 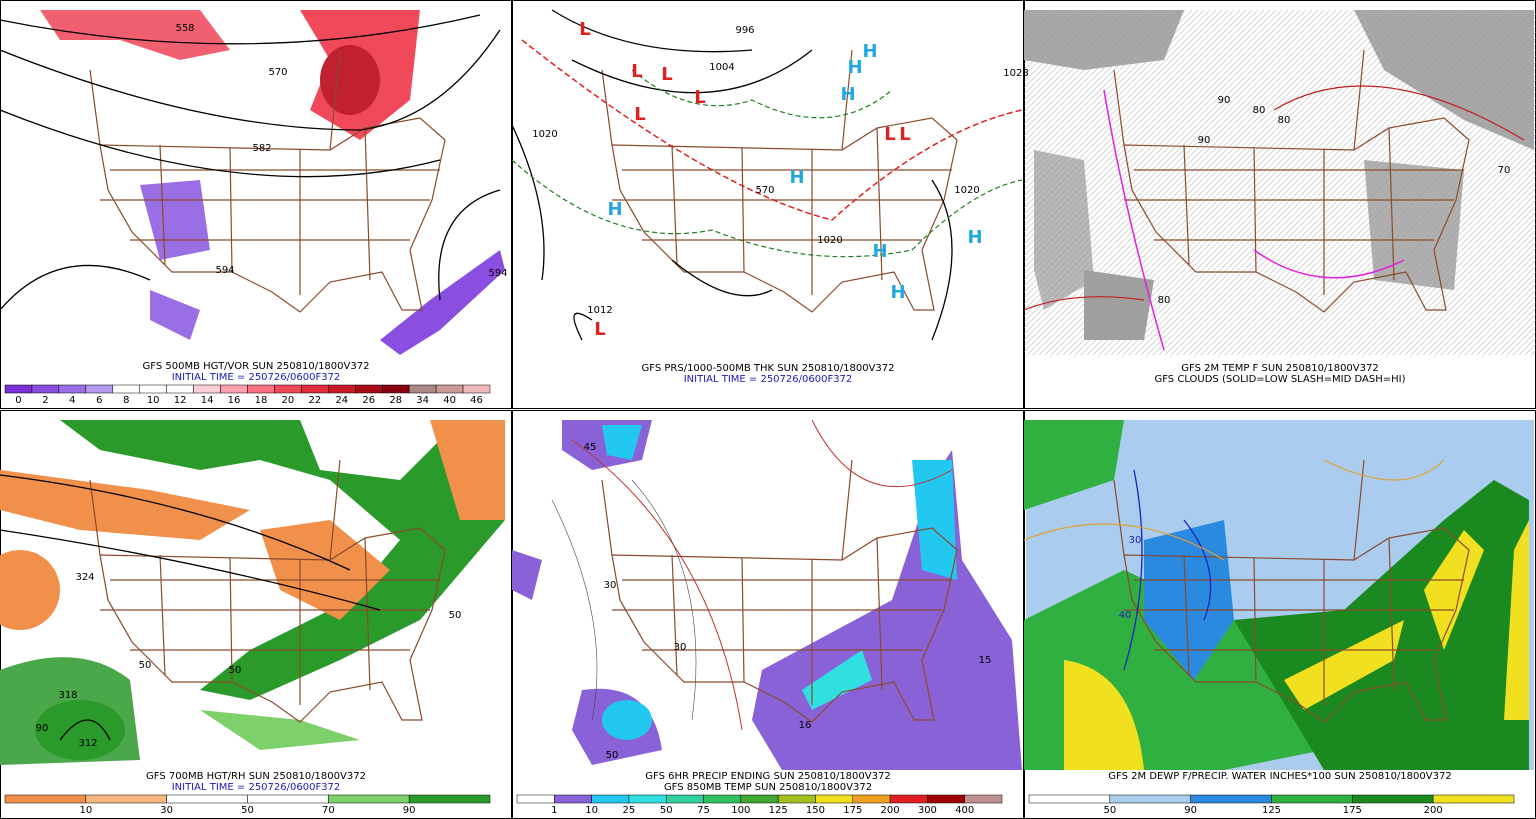 I want to click on contour-label: 1004, so click(x=721, y=67).